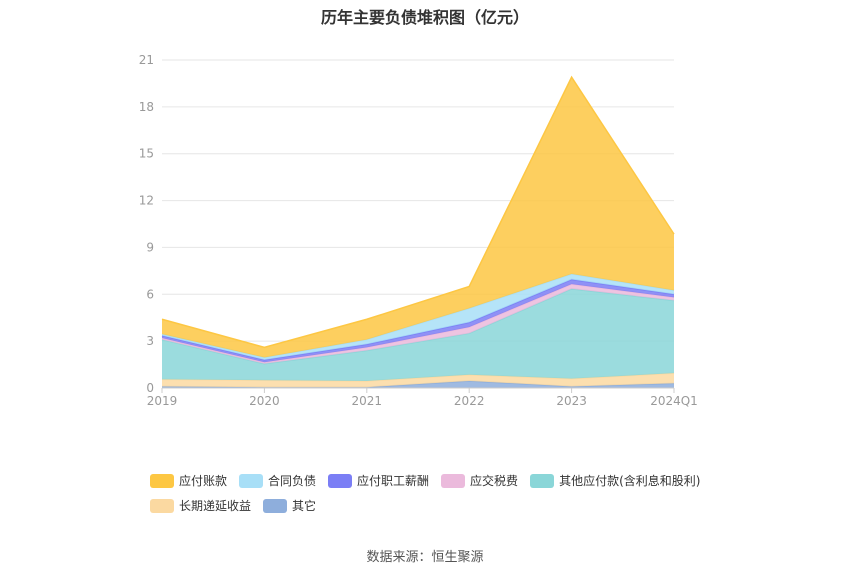 The height and width of the screenshot is (575, 850). Describe the element at coordinates (494, 481) in the screenshot. I see `legend-label: 应交税费` at that location.